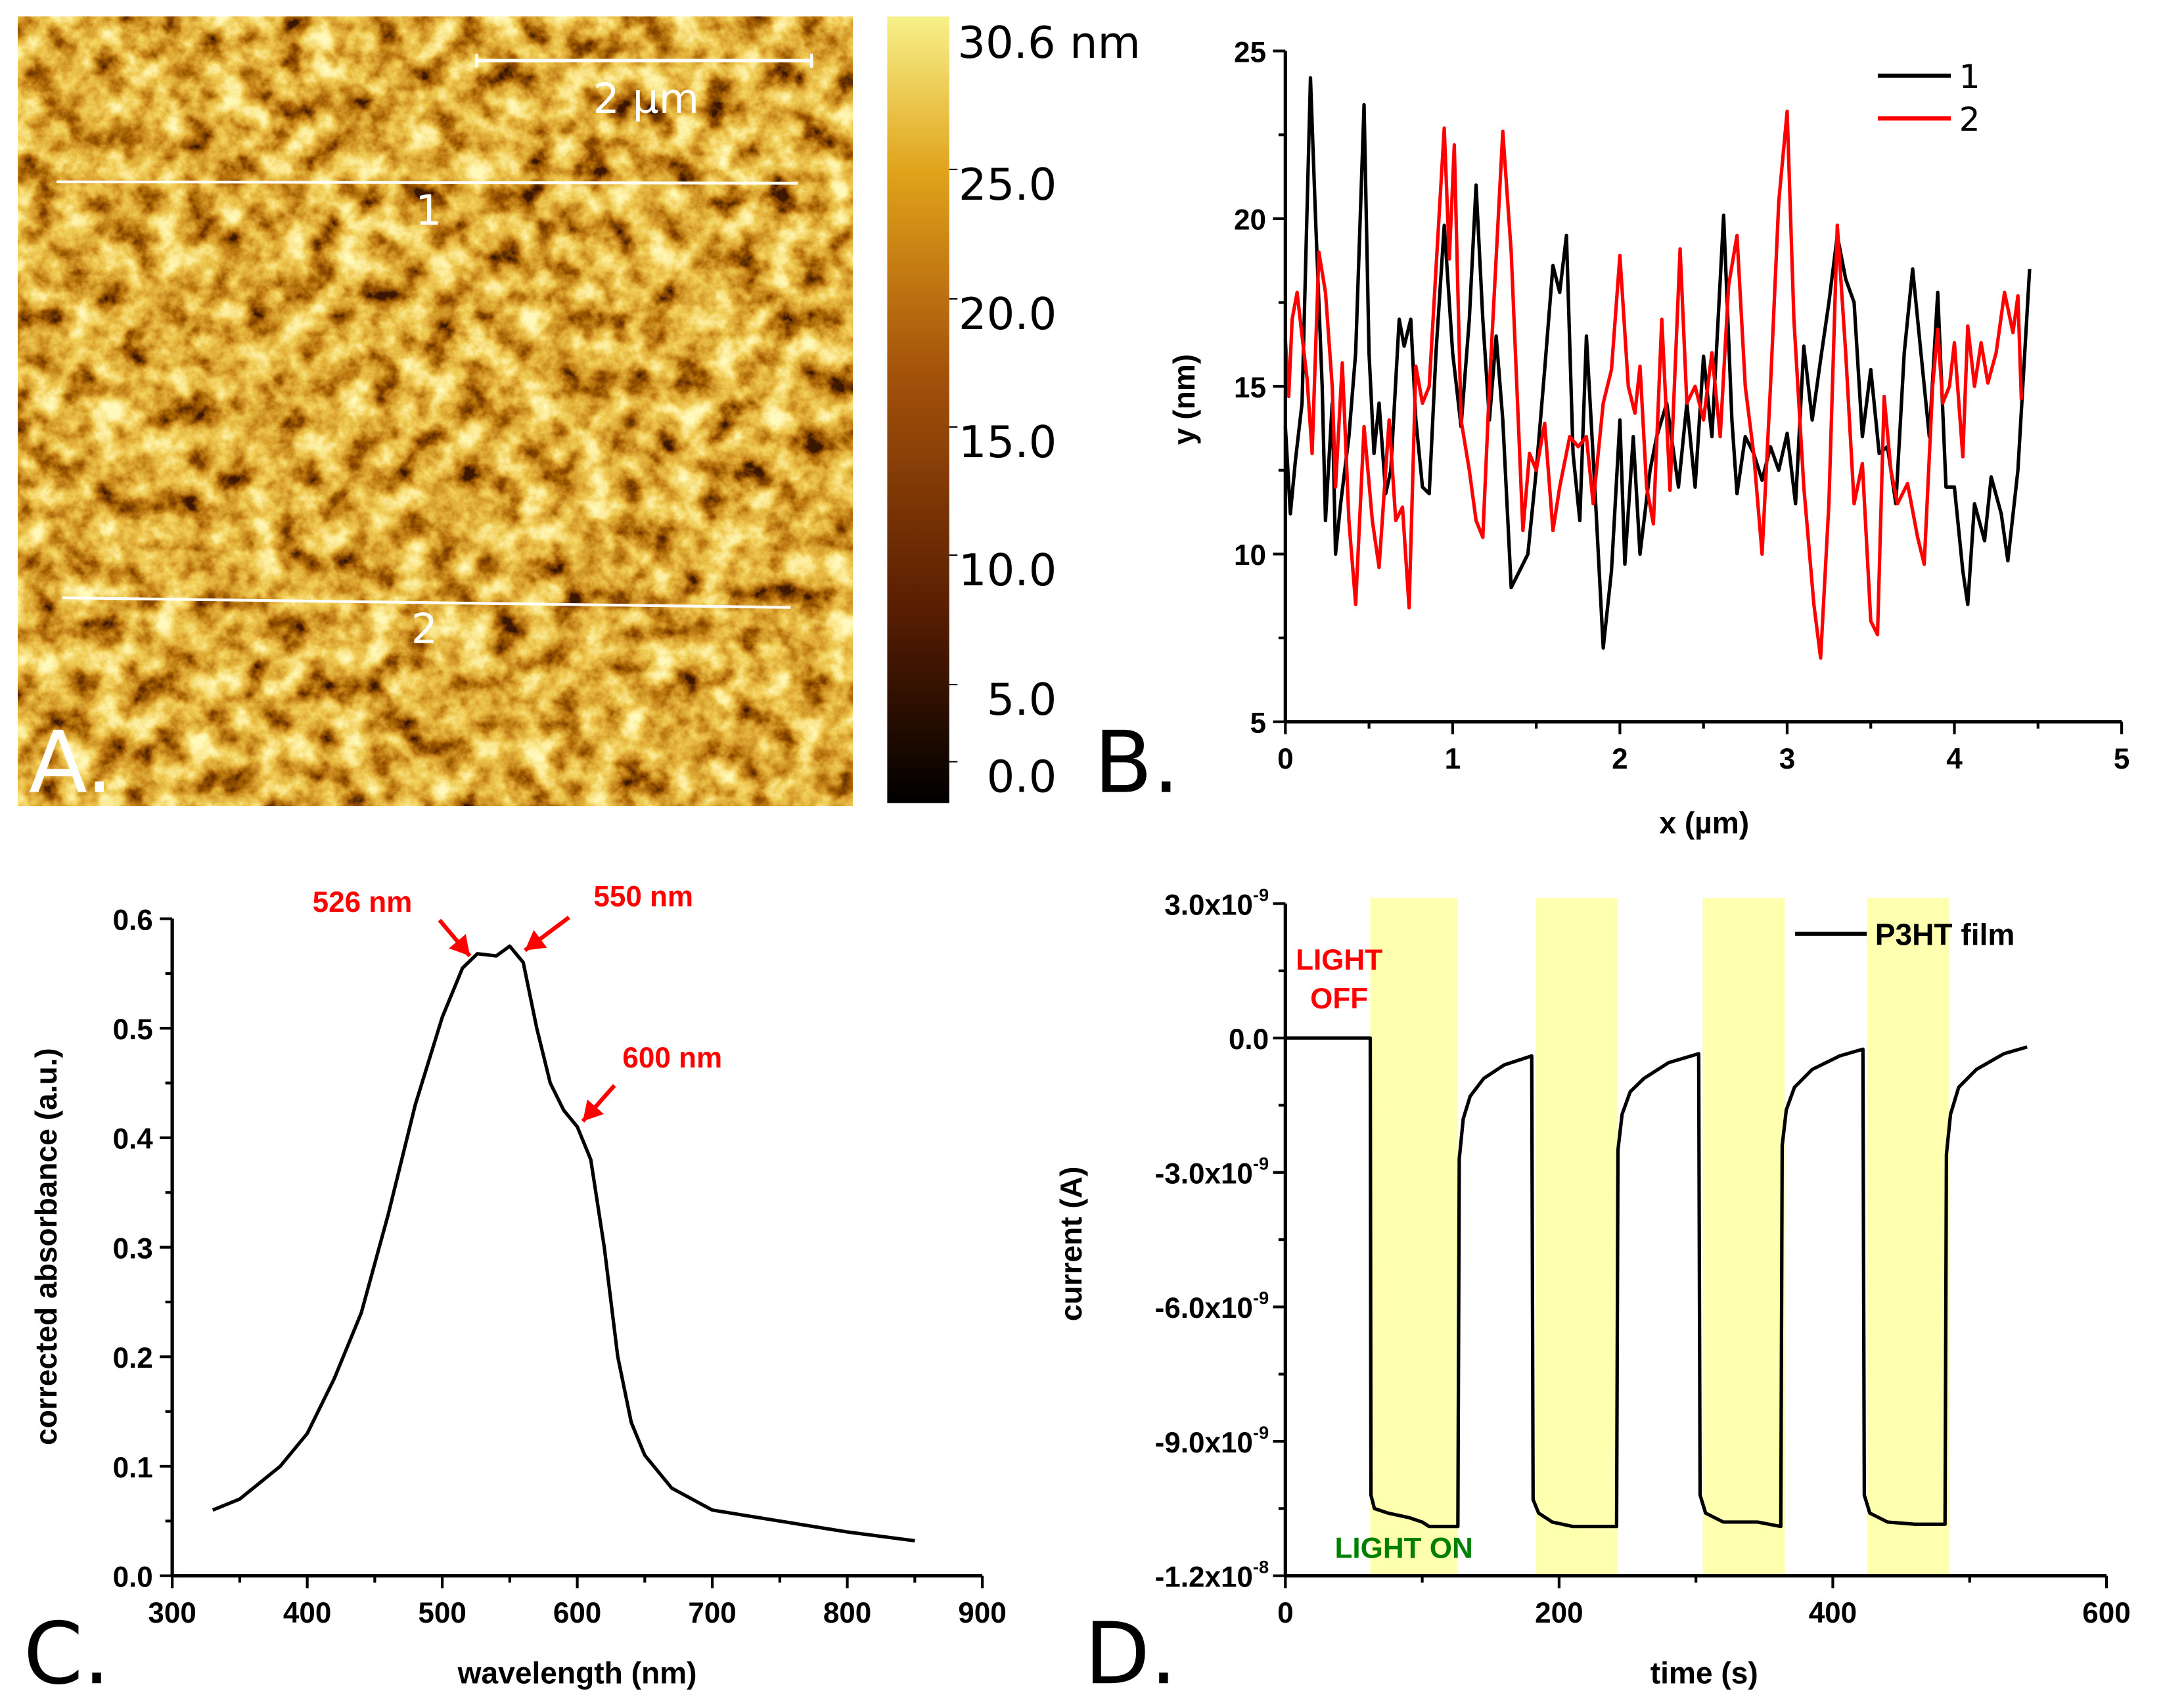  What do you see at coordinates (2121, 759) in the screenshot?
I see `x-tick-label: 5` at bounding box center [2121, 759].